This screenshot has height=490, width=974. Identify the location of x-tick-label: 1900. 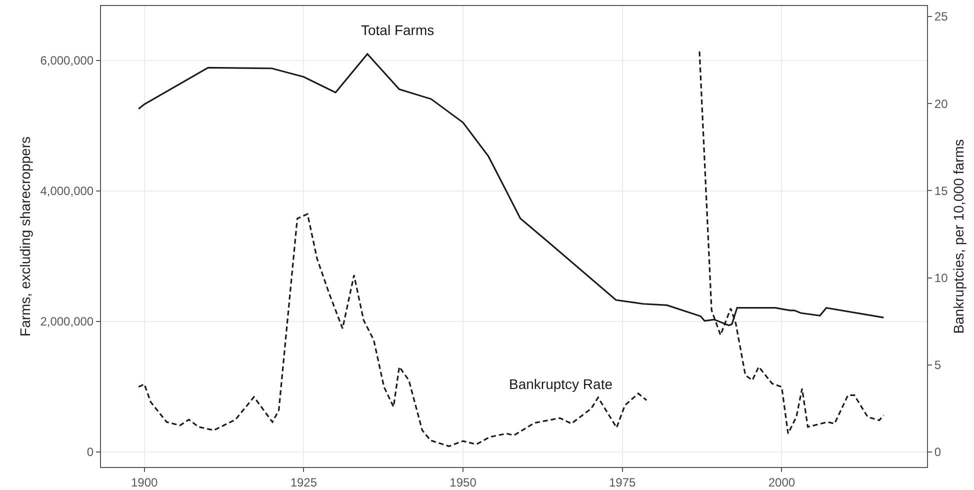
(144, 482).